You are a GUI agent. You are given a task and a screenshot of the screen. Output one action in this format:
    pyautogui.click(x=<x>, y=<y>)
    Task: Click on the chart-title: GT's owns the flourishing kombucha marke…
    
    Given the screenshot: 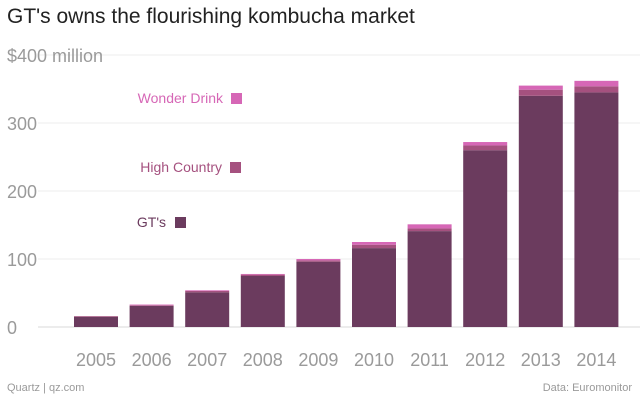 What is the action you would take?
    pyautogui.click(x=211, y=16)
    